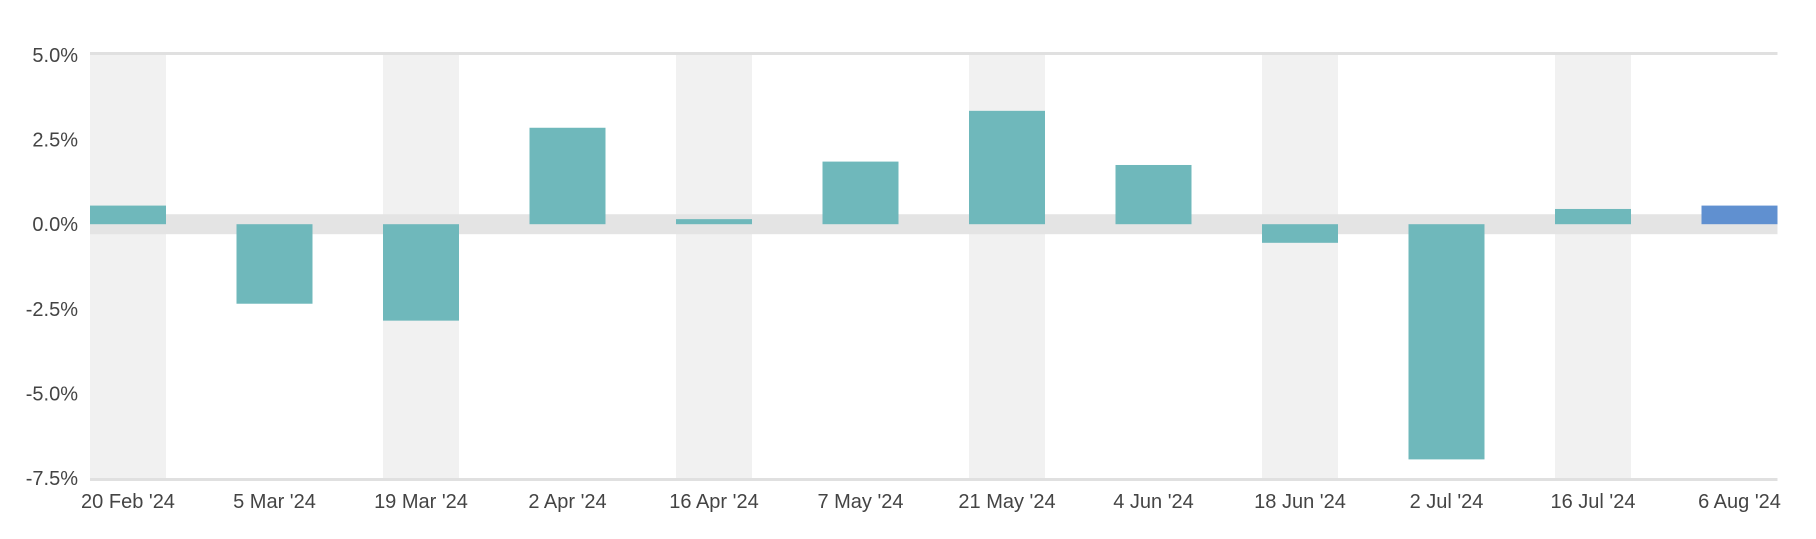  Describe the element at coordinates (934, 479) in the screenshot. I see `bottom-axis-line` at that location.